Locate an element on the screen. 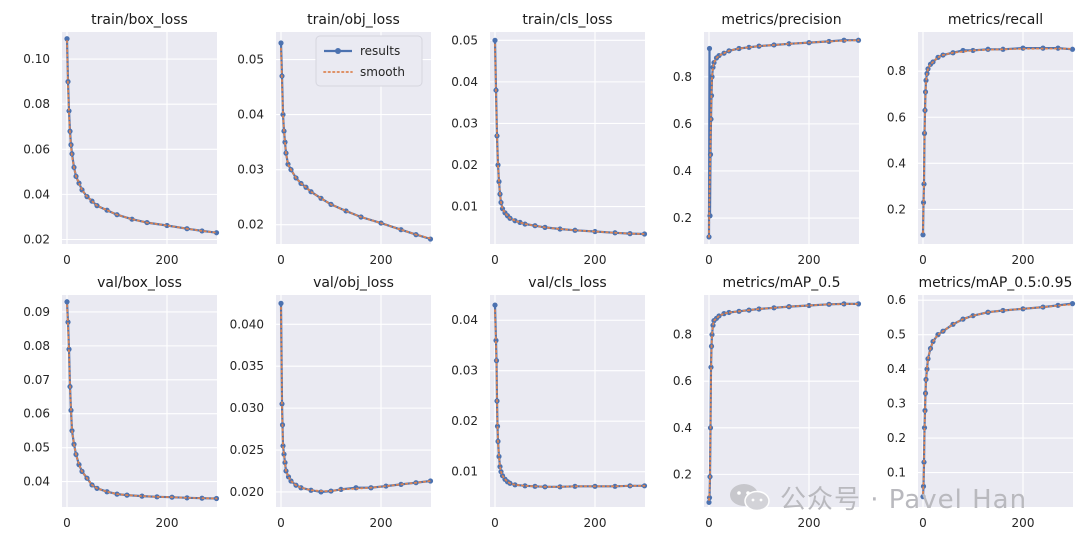 Image resolution: width=1080 pixels, height=544 pixels. y-tick-label: 0.035 is located at coordinates (247, 366).